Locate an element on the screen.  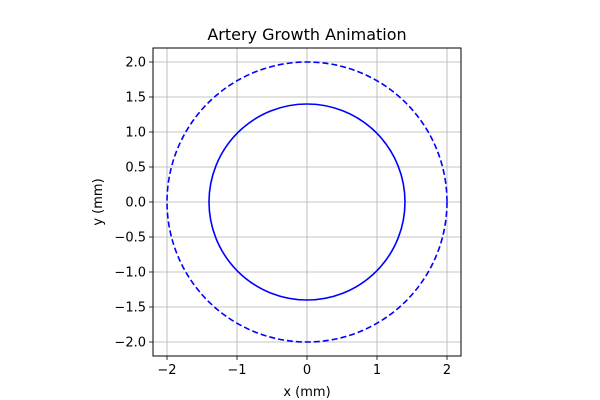
y-axis-label: y (mm) is located at coordinates (98, 201).